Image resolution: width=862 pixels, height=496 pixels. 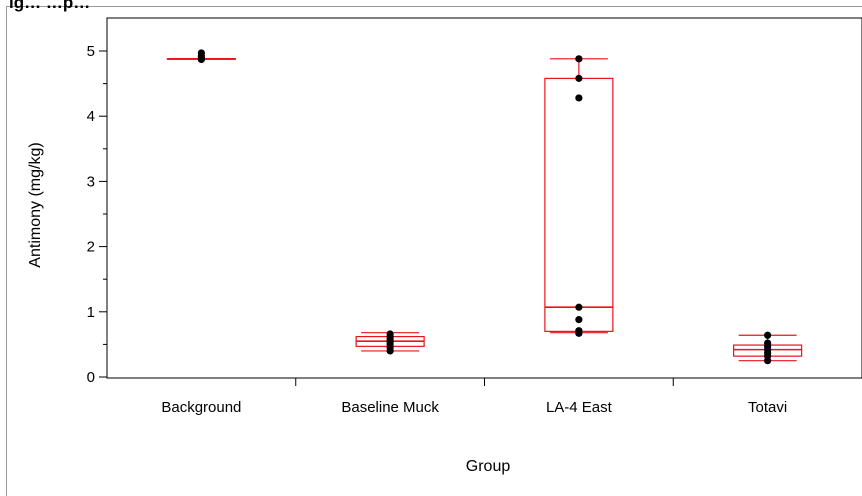 I want to click on x-tick-label: Background, so click(x=201, y=407).